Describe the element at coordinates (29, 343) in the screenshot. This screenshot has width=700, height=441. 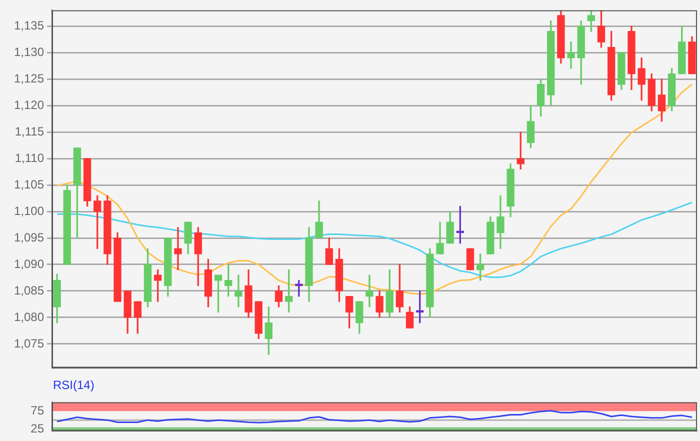
I see `y-tick-label: 1,075` at that location.